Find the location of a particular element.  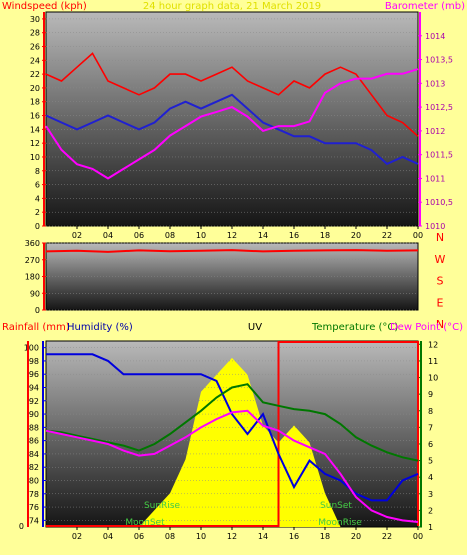

wind-tick-label: 20 is located at coordinates (35, 88).